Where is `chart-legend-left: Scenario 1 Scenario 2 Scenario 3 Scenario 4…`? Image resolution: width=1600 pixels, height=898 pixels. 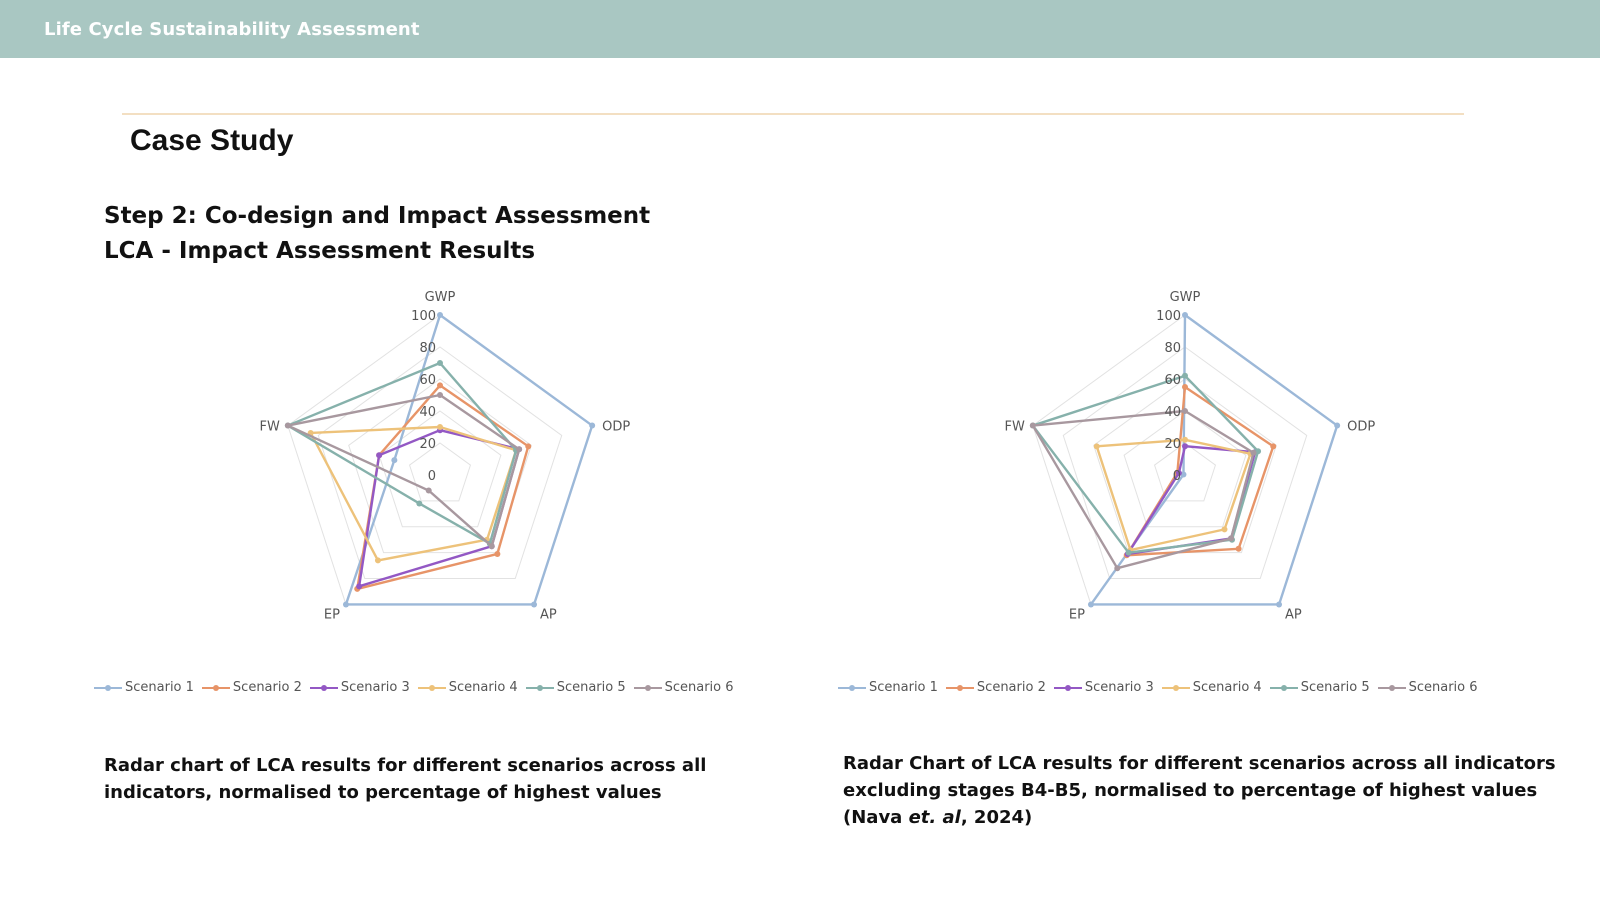
chart-legend-left: Scenario 1 Scenario 2 Scenario 3 Scenario 4… is located at coordinates (418, 687).